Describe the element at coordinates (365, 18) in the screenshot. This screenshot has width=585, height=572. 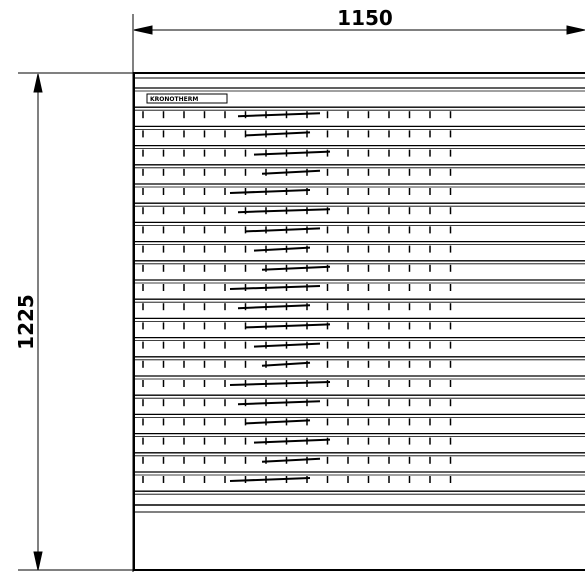
I see `width-dimension: 1150` at that location.